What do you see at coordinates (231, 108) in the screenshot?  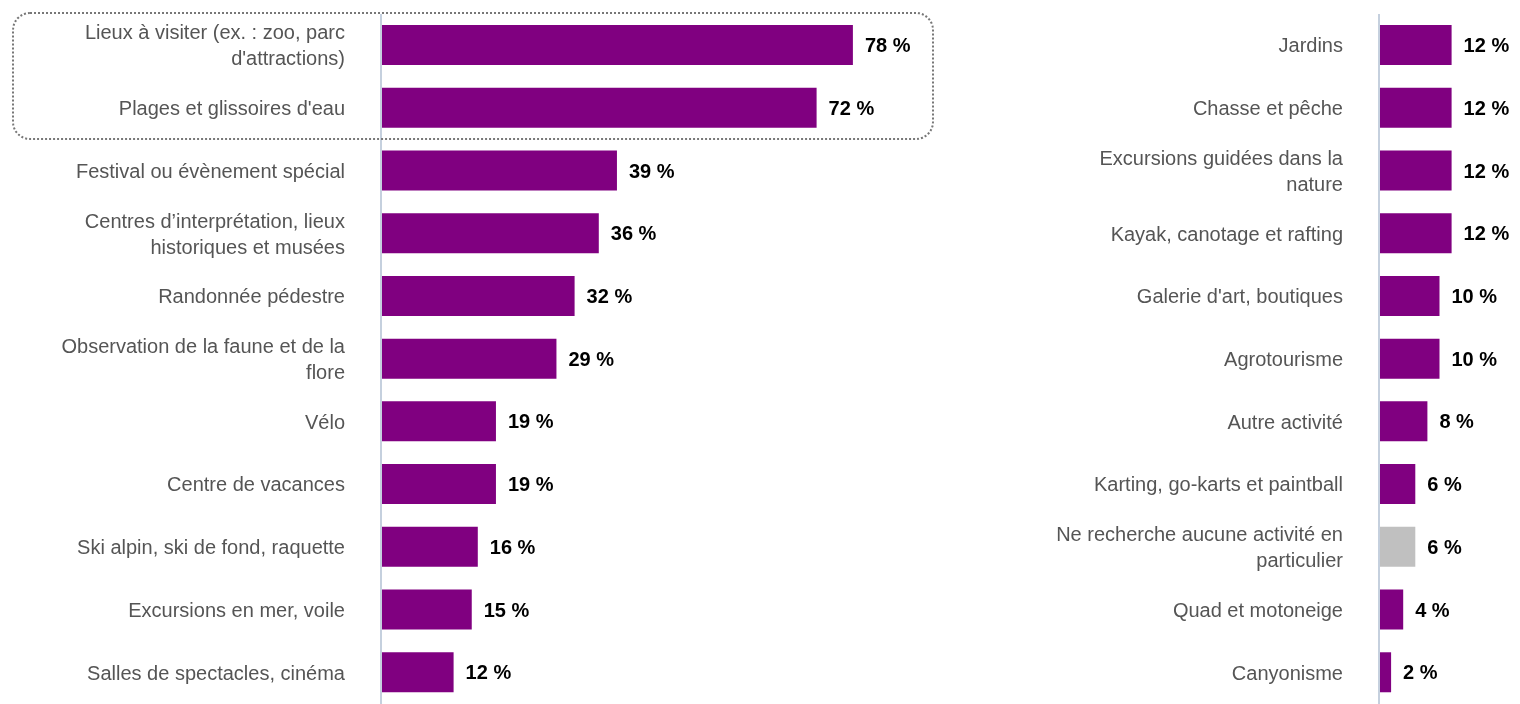 I see `y-tick-label: Plages et glissoires d'eau` at bounding box center [231, 108].